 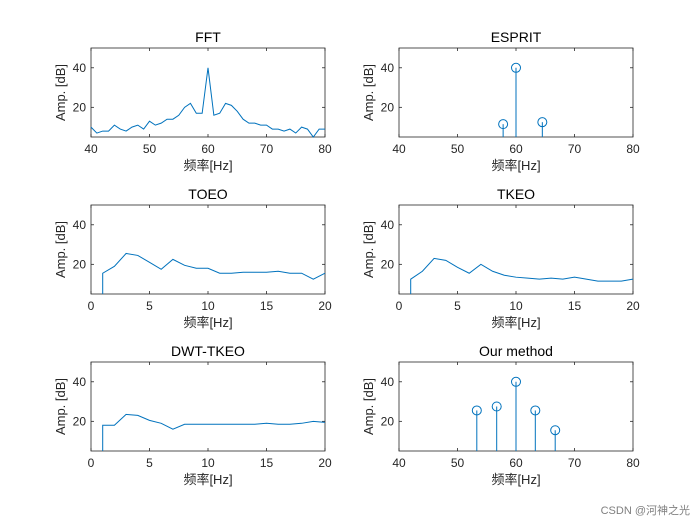 What do you see at coordinates (500, 101) in the screenshot?
I see `subplot-esprit: 40 50 60 70 80 20 40 ESPRIT 频率[Hz] Amp. [dB]` at bounding box center [500, 101].